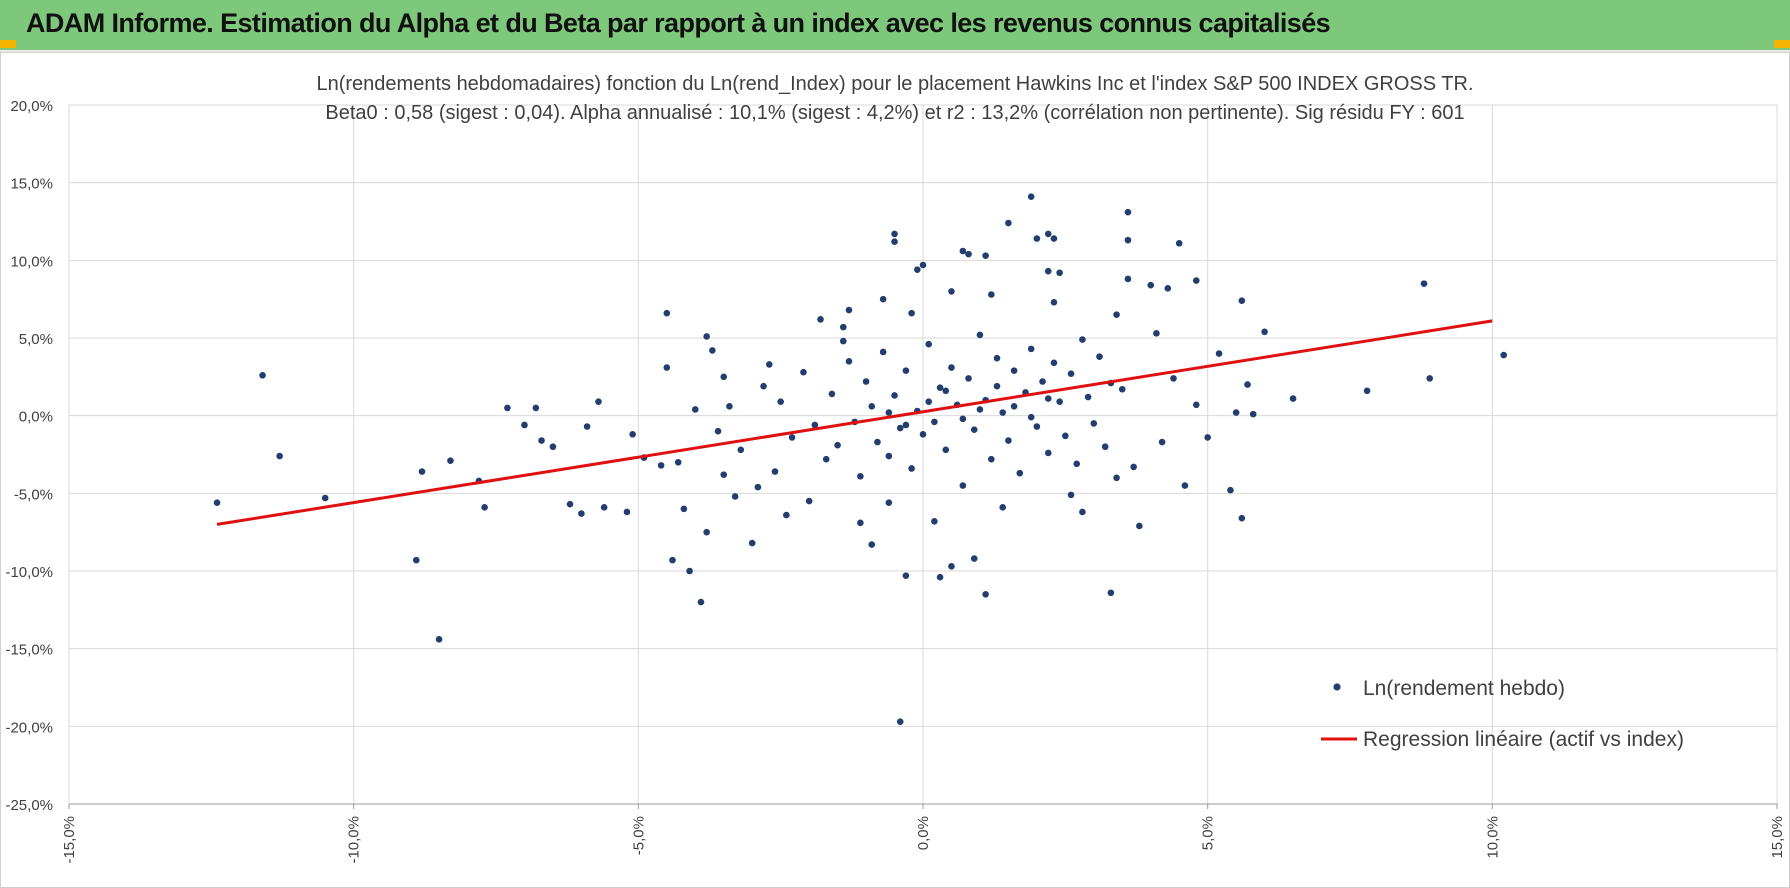  Describe the element at coordinates (31, 106) in the screenshot. I see `y-tick-label: 20,0%` at that location.